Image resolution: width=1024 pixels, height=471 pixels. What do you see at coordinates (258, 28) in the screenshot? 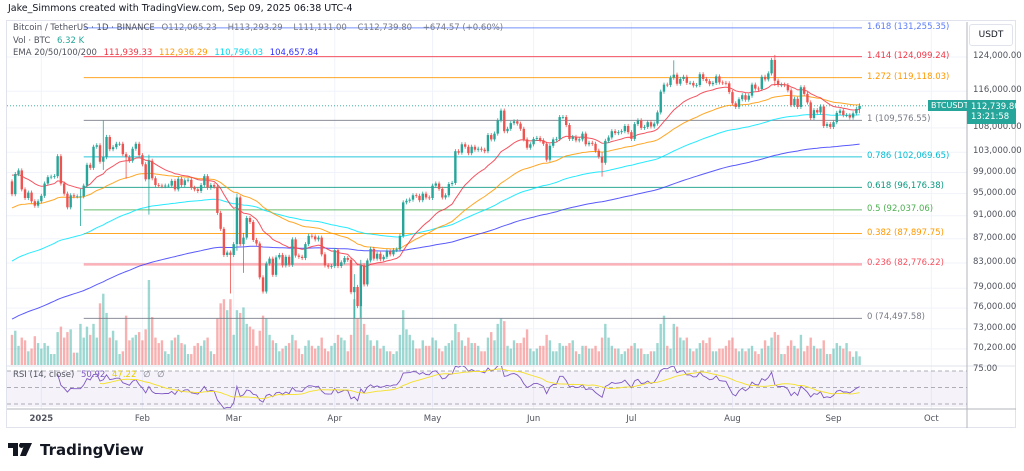
I see `high-value: 113,293.29` at bounding box center [258, 28].